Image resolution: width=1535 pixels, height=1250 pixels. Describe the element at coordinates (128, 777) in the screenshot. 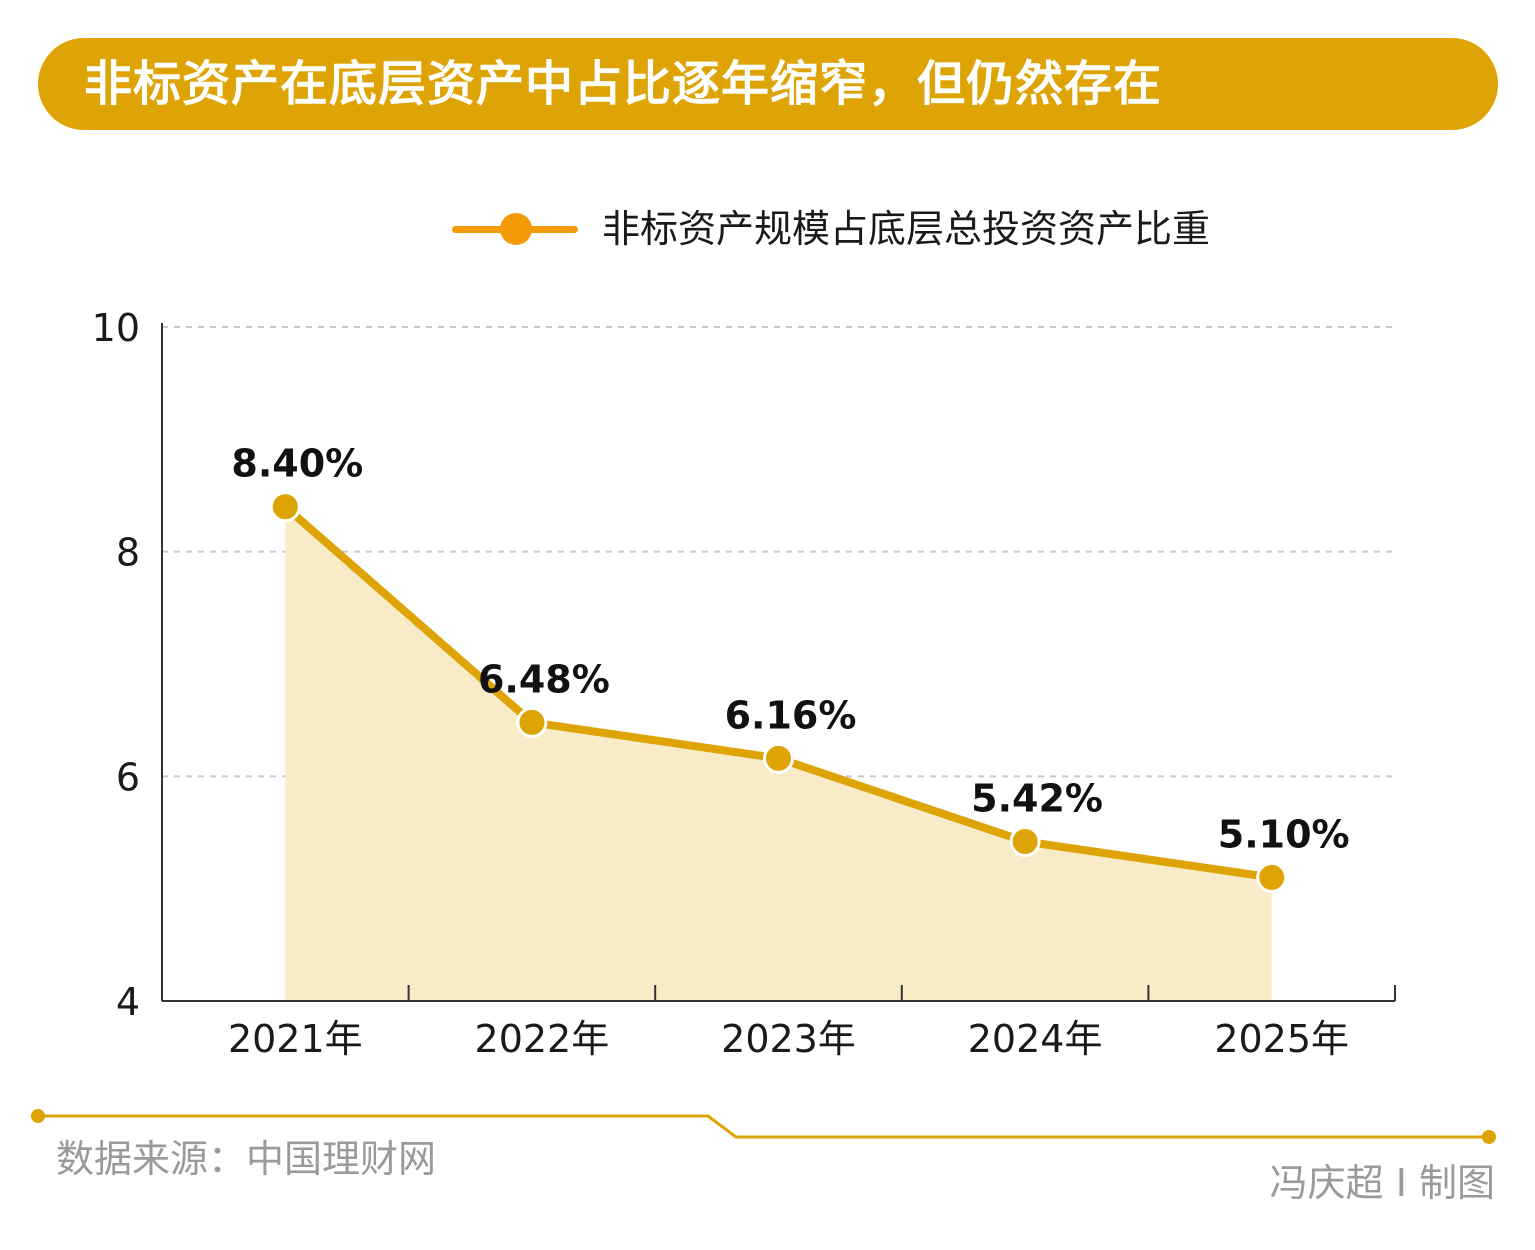

I see `y-tick-label: 6` at that location.